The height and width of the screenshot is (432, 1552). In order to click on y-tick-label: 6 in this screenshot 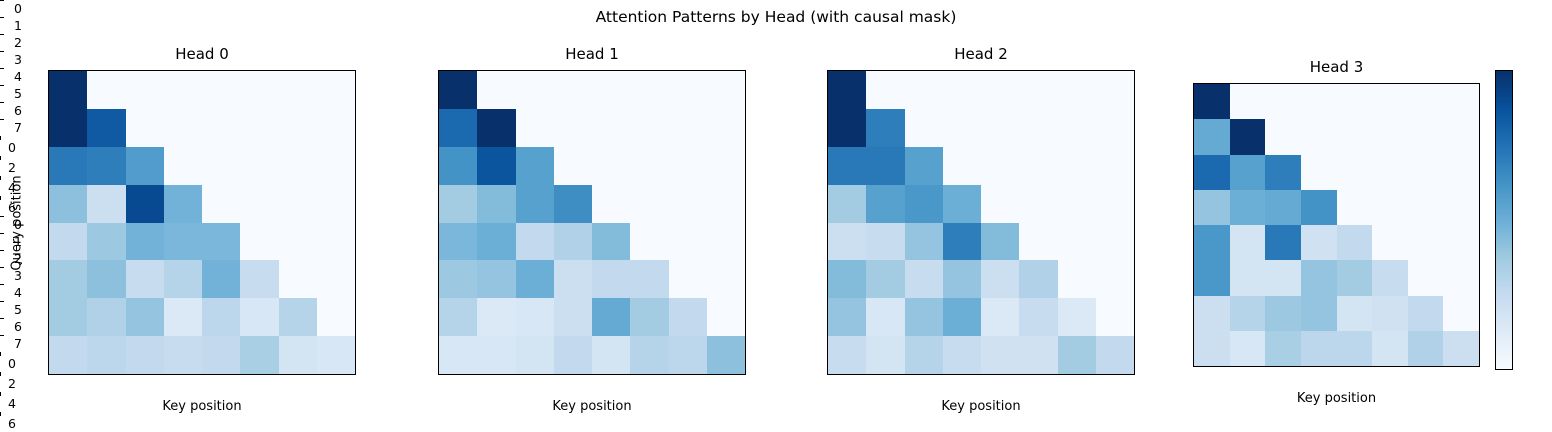, I will do `click(18, 110)`.